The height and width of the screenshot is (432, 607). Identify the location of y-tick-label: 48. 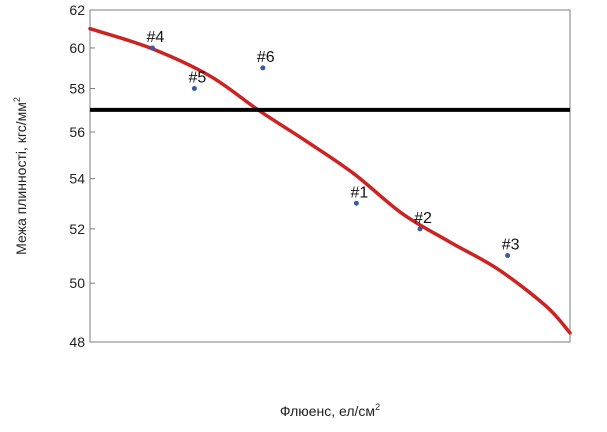
(77, 342).